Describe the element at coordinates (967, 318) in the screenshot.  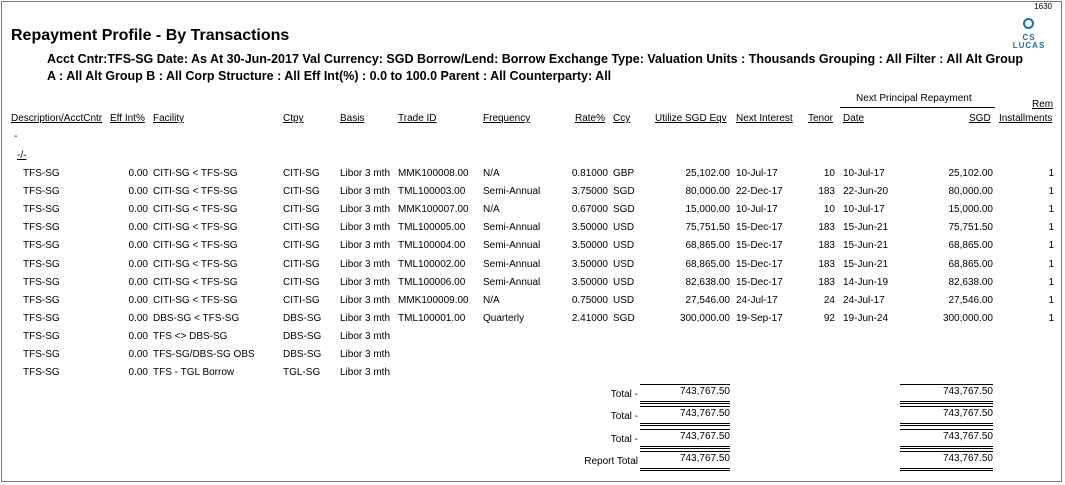
I see `cell-sgd: 300,000.00` at that location.